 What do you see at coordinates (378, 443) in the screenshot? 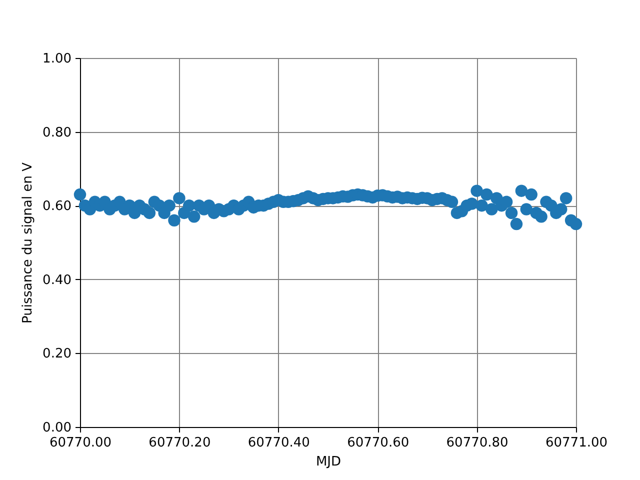
I see `x-tick-label: 60770.60` at bounding box center [378, 443].